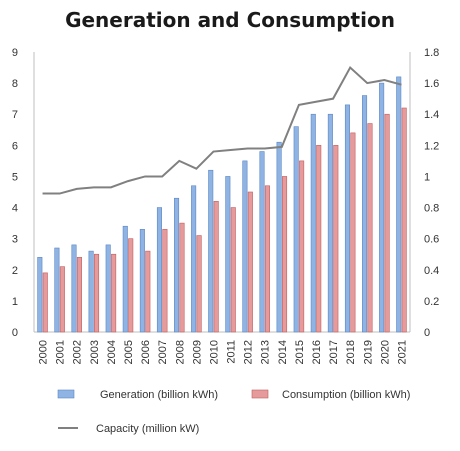 This screenshot has height=451, width=460. Describe the element at coordinates (317, 352) in the screenshot. I see `x-tick-label: 2016` at that location.